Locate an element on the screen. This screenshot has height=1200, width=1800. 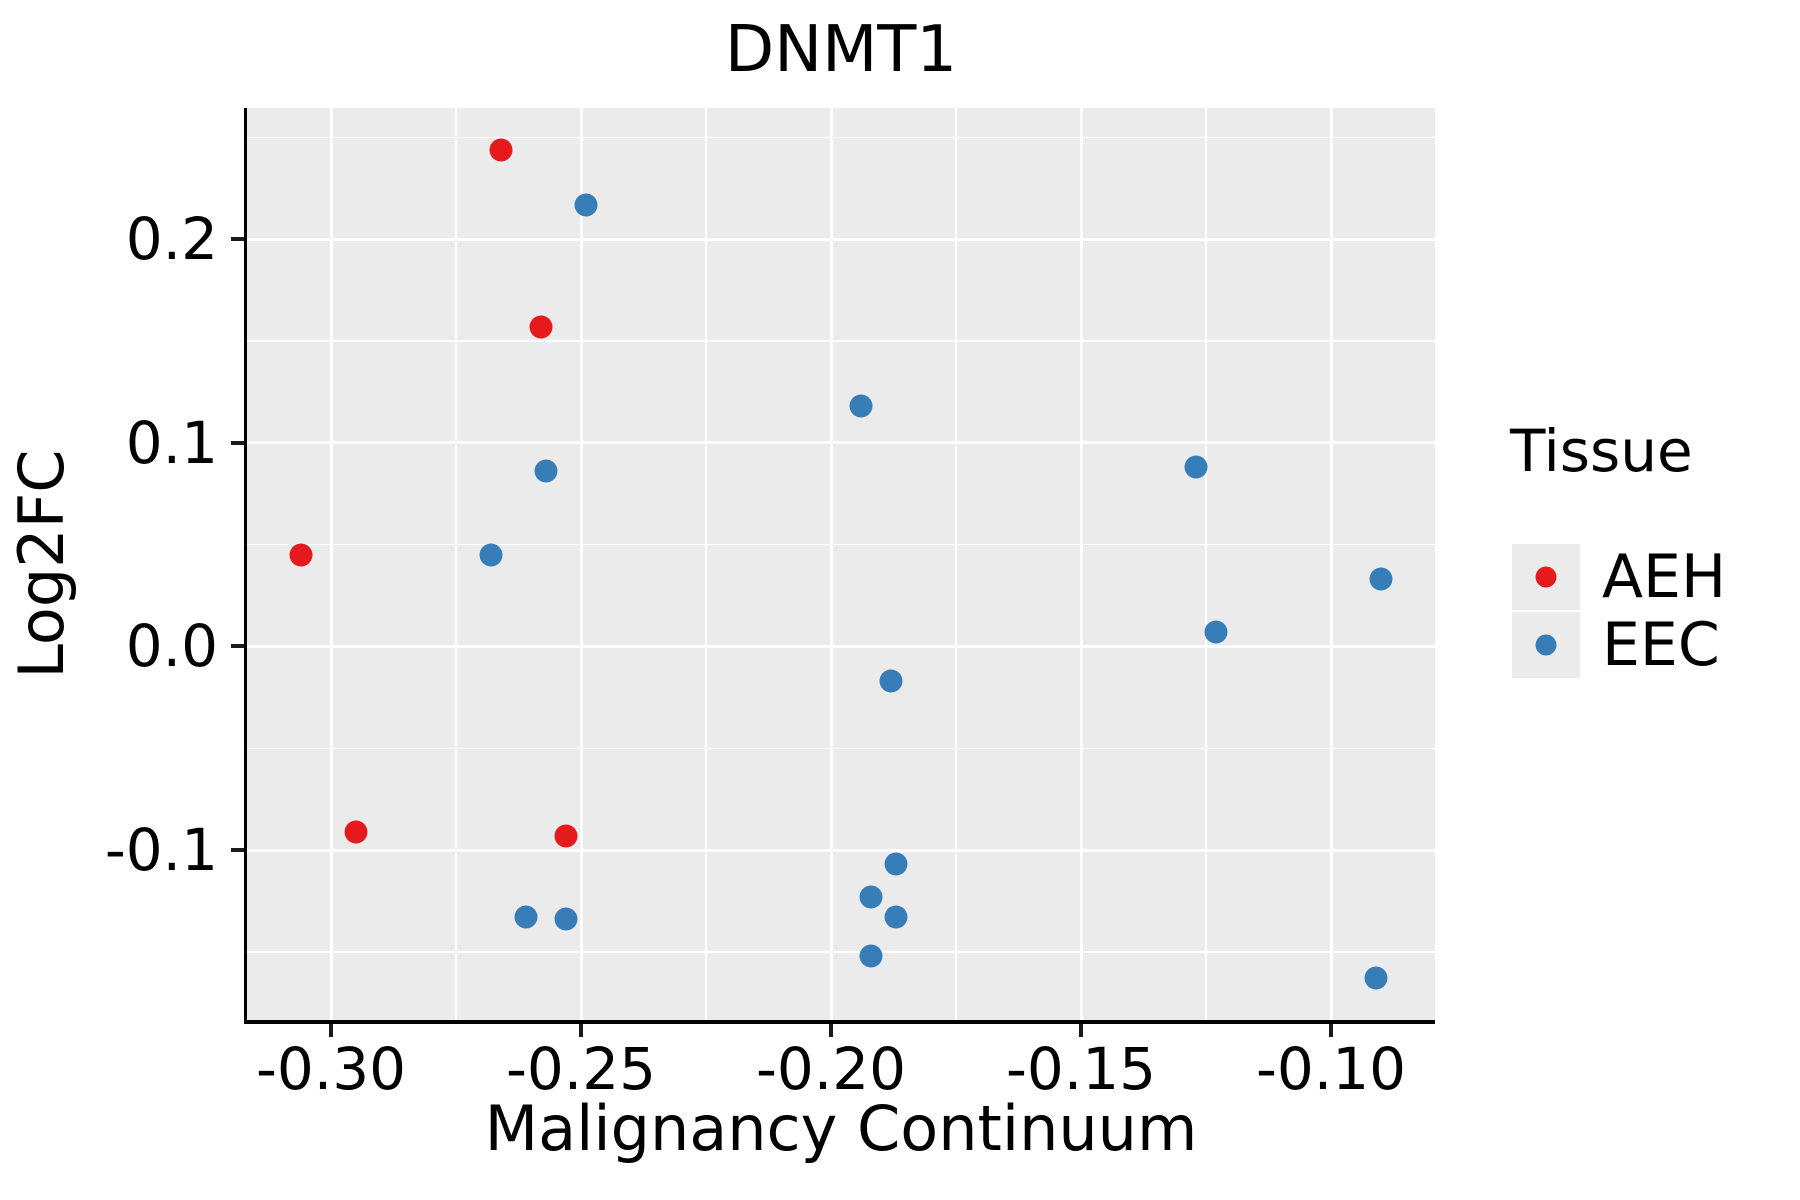
y-axis-line is located at coordinates (245, 566).